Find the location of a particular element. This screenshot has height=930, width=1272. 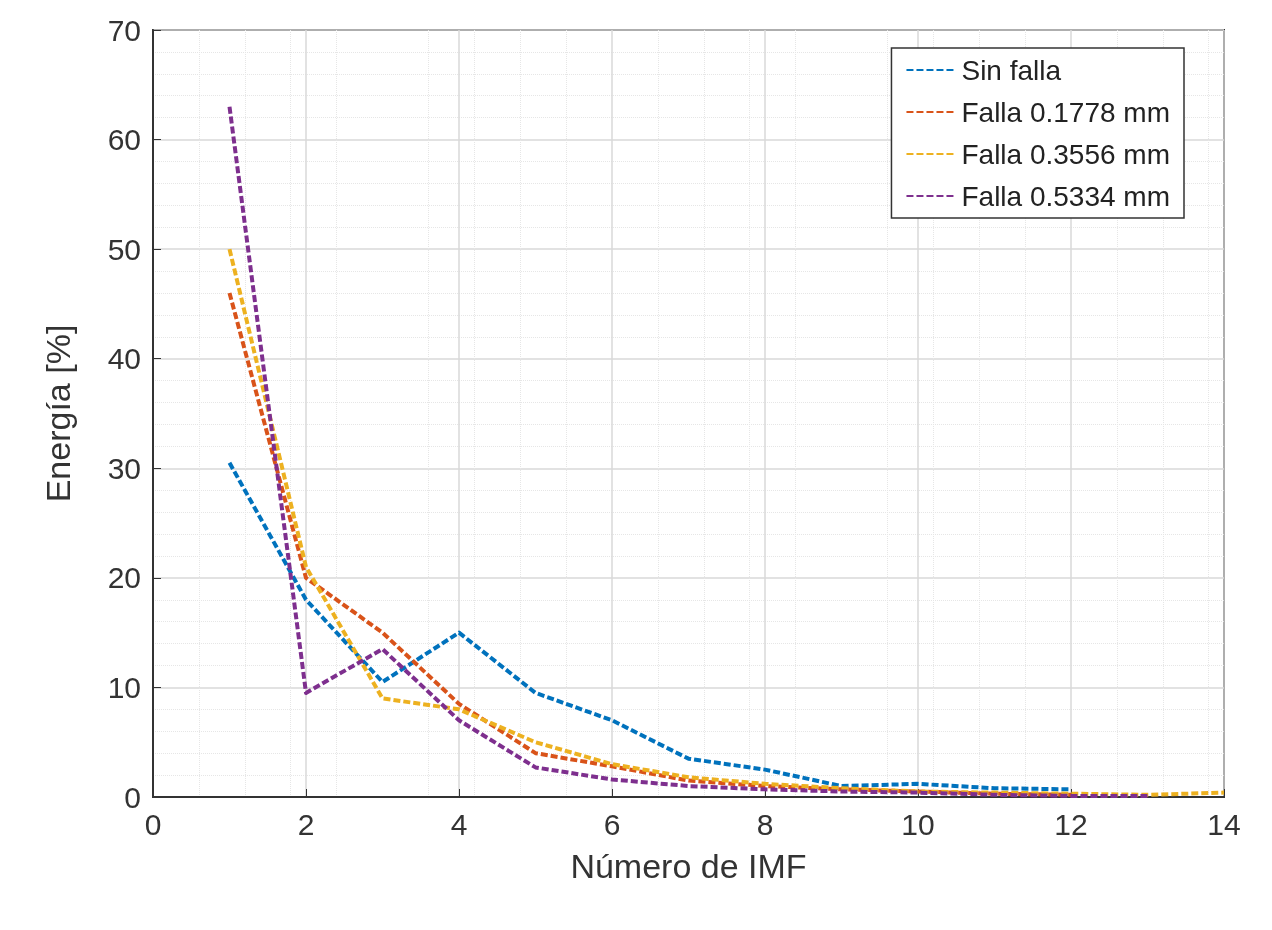

y-tick-label: 60 is located at coordinates (124, 140).